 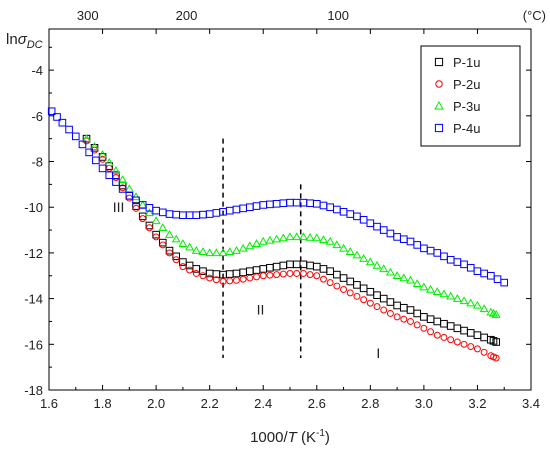 What do you see at coordinates (33, 207) in the screenshot?
I see `y-tick-label: -10` at bounding box center [33, 207].